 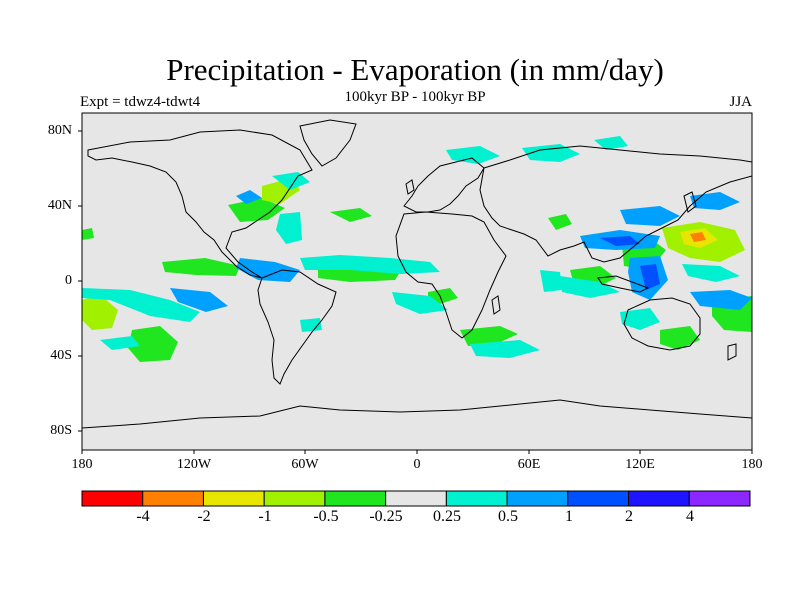 I want to click on coast-north-america, so click(x=200, y=204).